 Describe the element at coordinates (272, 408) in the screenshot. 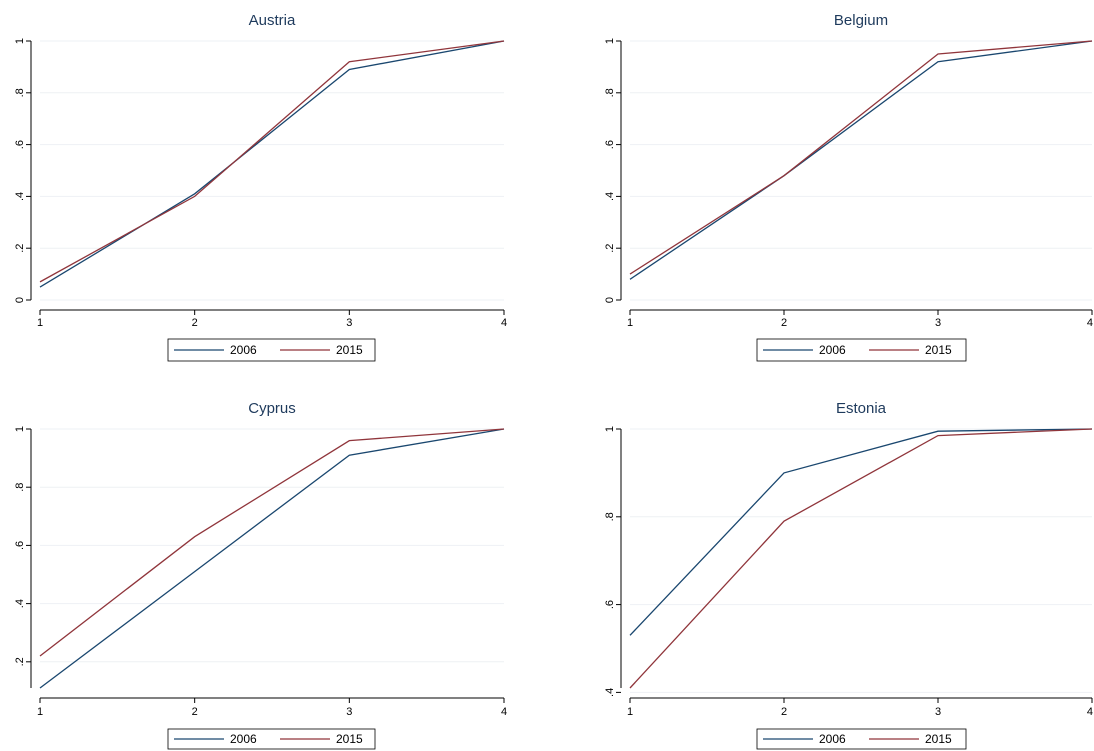

I see `panel-title: Cyprus` at that location.